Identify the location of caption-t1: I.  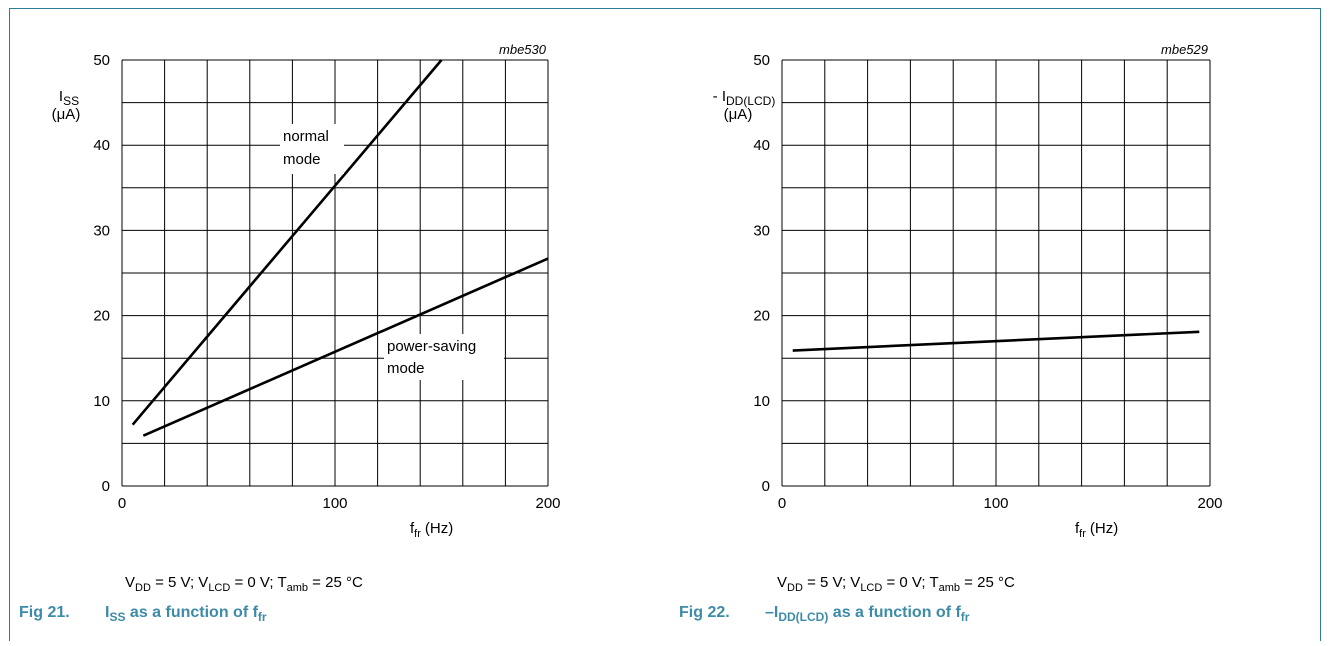
(107, 612).